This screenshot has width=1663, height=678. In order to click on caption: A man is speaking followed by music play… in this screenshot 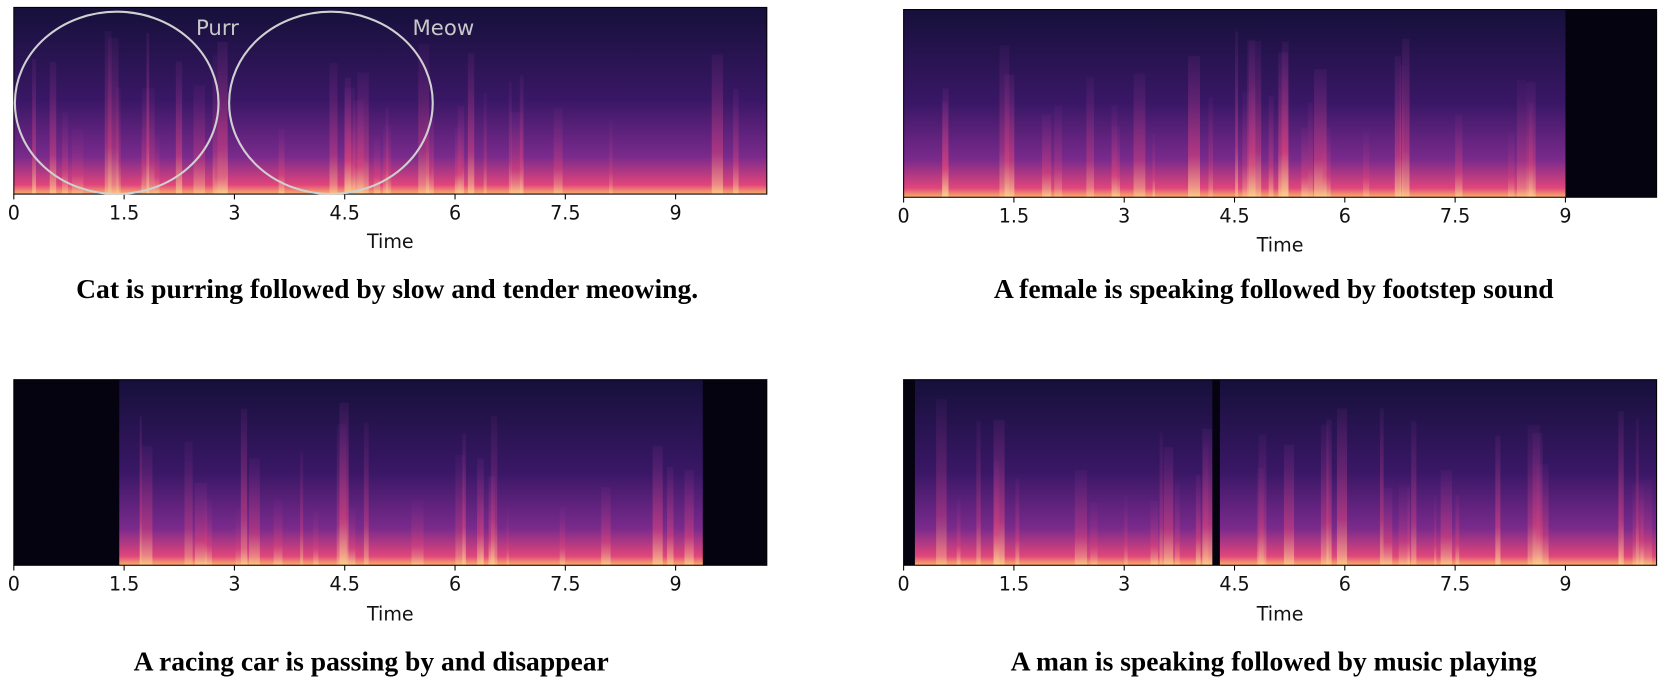, I will do `click(1274, 660)`.